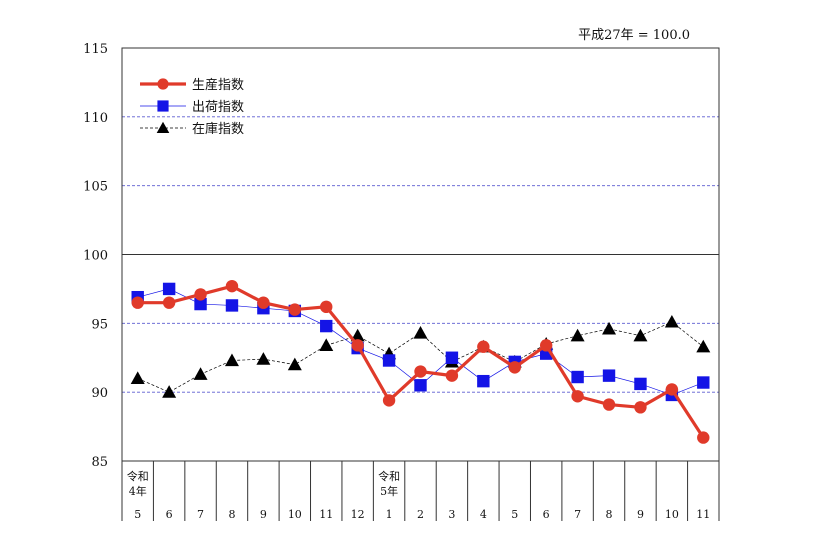  What do you see at coordinates (95, 187) in the screenshot?
I see `y-tick-label: 105` at bounding box center [95, 187].